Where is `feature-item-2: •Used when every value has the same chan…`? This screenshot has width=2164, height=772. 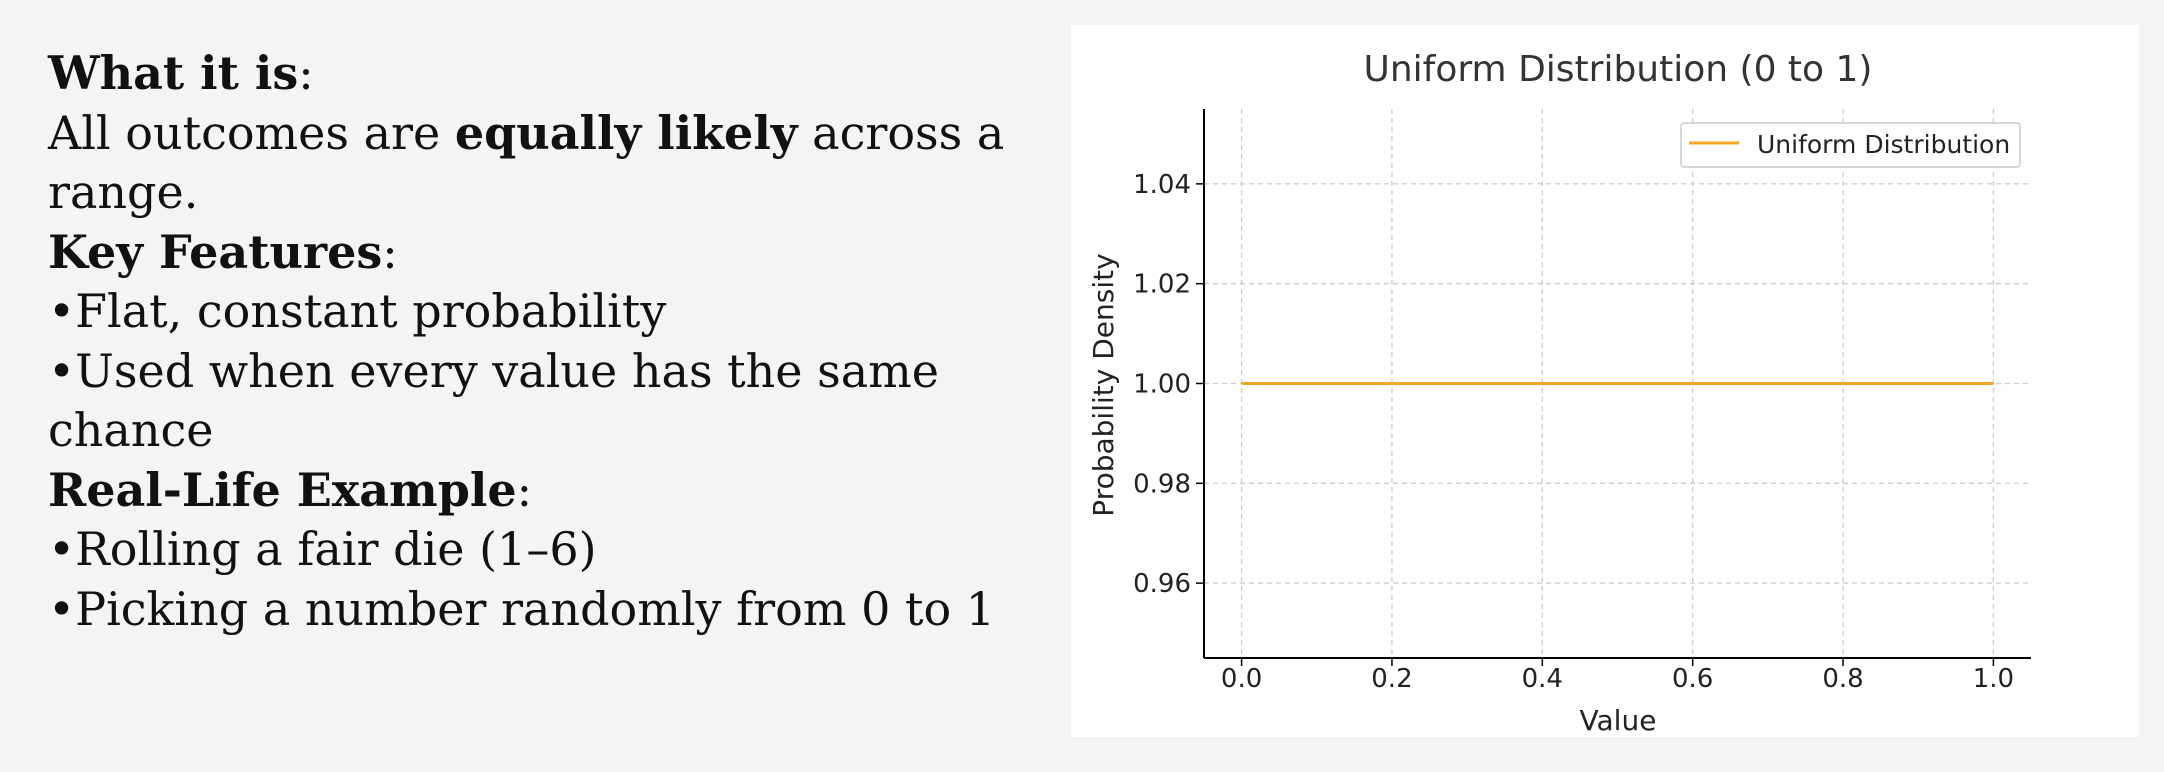
feature-item-2: •Used when every value has the same chan… is located at coordinates (494, 400).